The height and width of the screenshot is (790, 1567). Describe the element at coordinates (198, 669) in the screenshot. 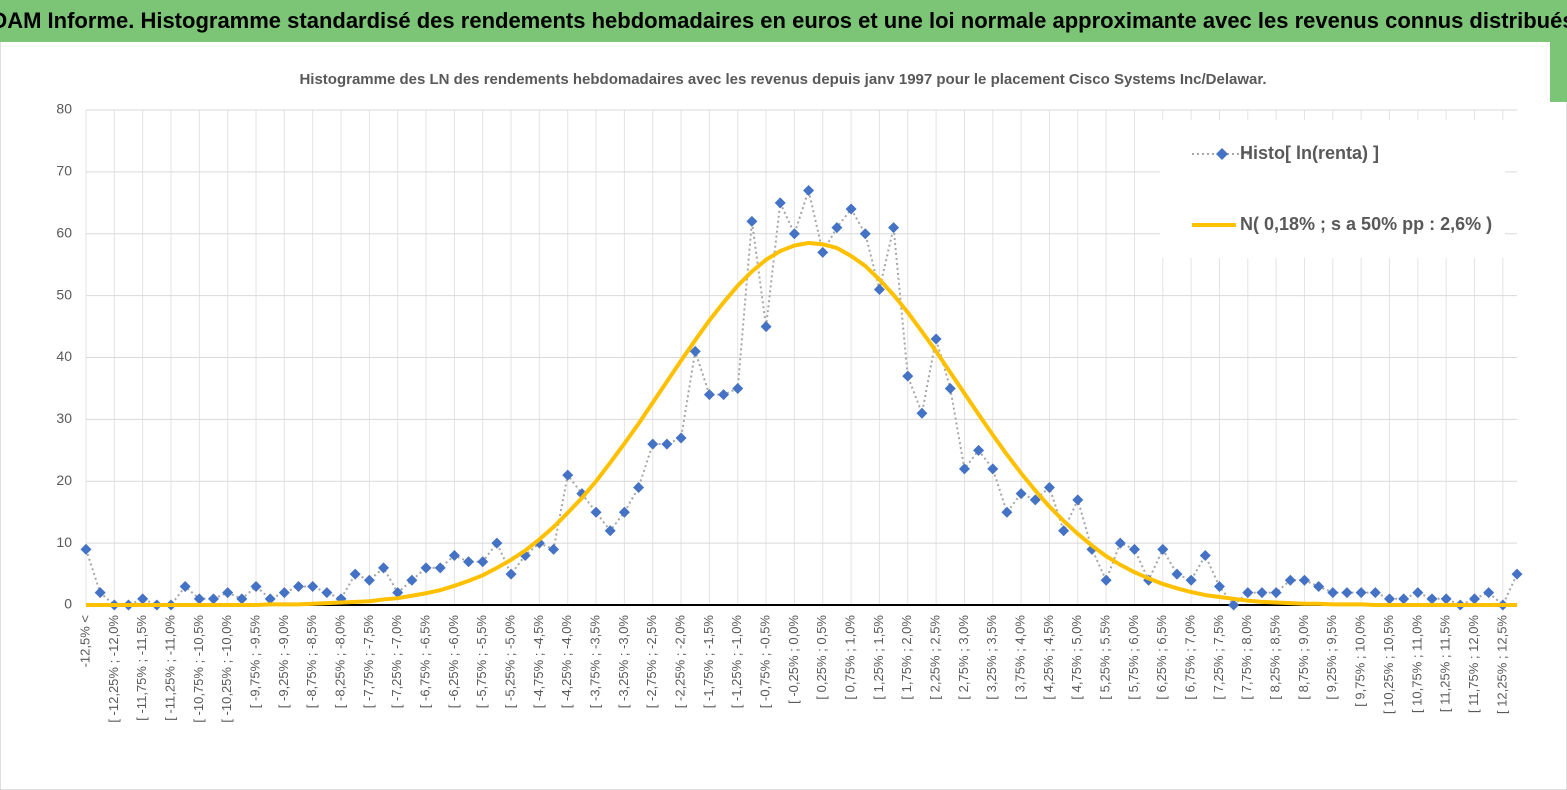

I see `x-tick-label: [ -10,75% ; -10,5%` at that location.